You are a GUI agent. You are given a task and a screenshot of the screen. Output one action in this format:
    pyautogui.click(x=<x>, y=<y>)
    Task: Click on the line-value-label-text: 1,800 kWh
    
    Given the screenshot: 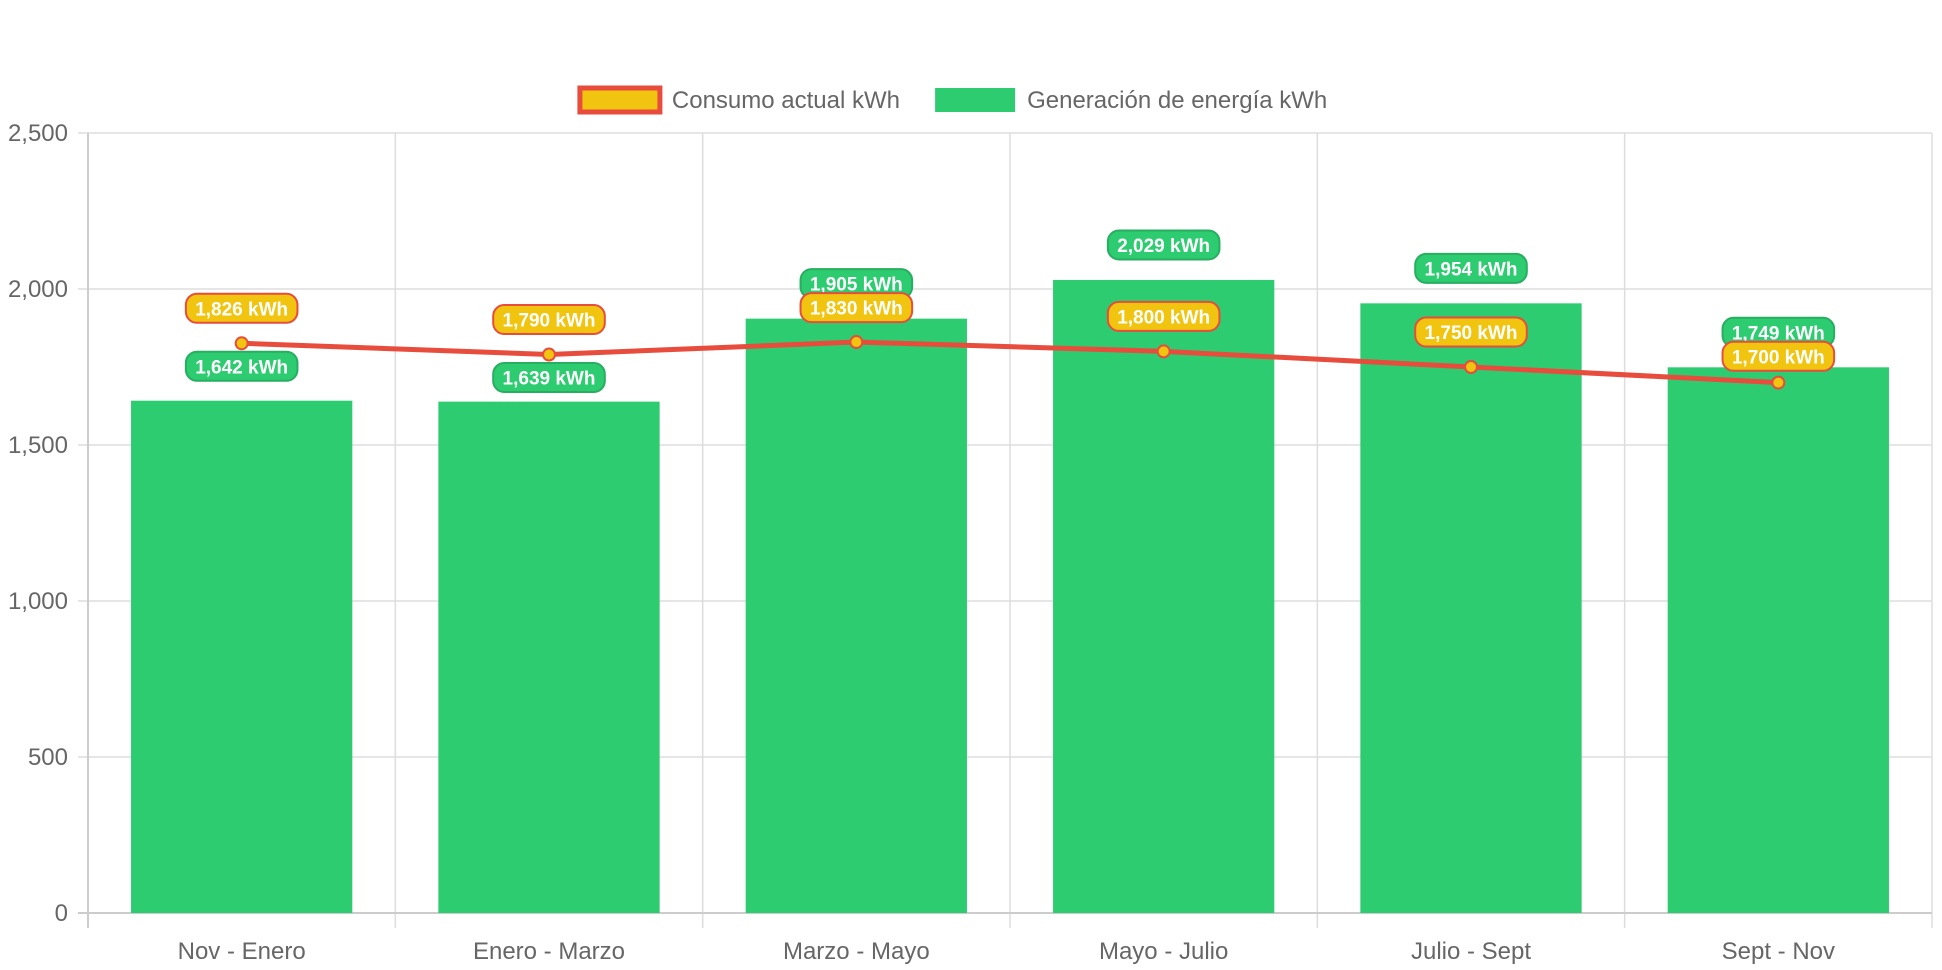 What is the action you would take?
    pyautogui.click(x=1163, y=317)
    